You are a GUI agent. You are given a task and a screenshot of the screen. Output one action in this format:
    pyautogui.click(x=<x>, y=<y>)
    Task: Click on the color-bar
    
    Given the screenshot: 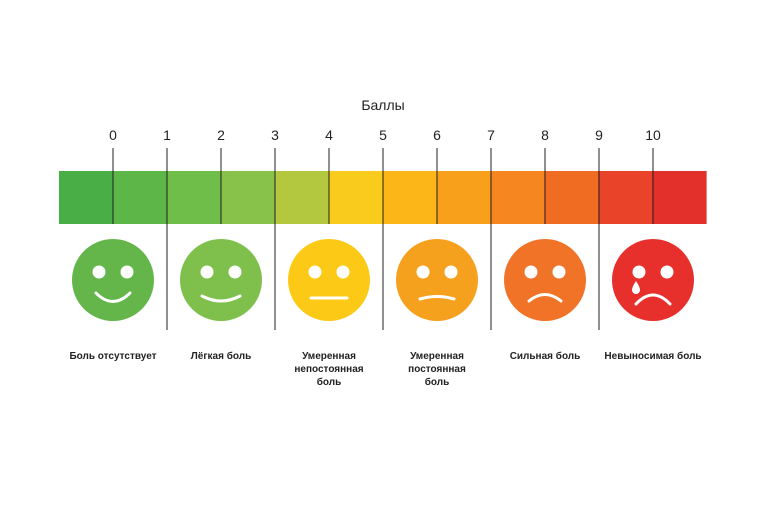 What is the action you would take?
    pyautogui.click(x=383, y=197)
    